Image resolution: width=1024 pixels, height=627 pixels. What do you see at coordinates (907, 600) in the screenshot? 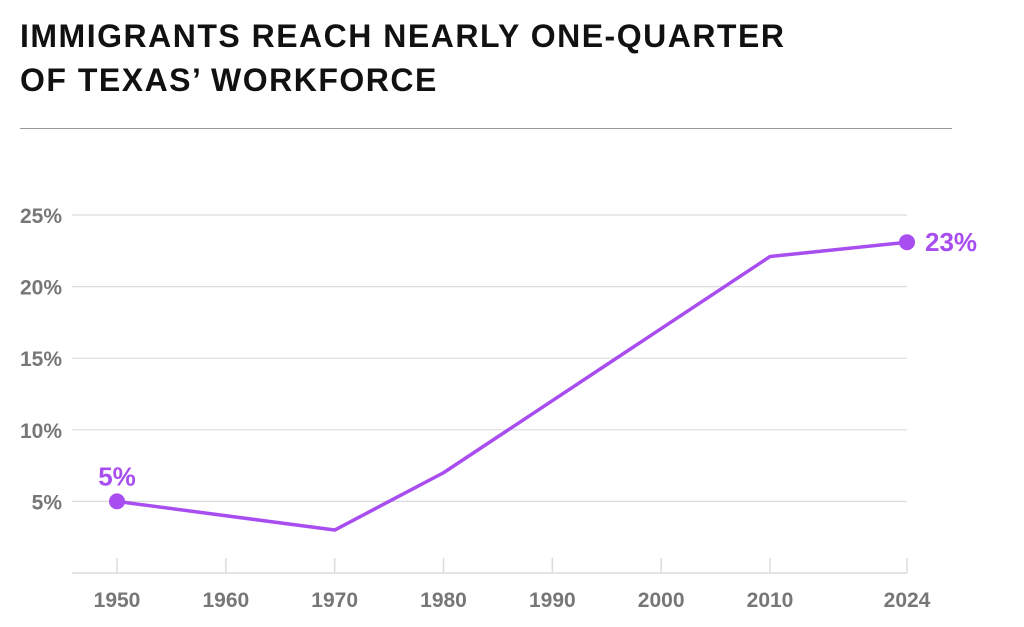
I see `x-tick-label: 2024` at bounding box center [907, 600].